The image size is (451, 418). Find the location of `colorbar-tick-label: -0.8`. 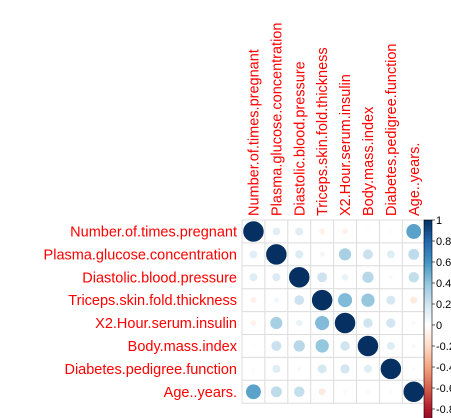

colorbar-tick-label: -0.8 is located at coordinates (443, 410).